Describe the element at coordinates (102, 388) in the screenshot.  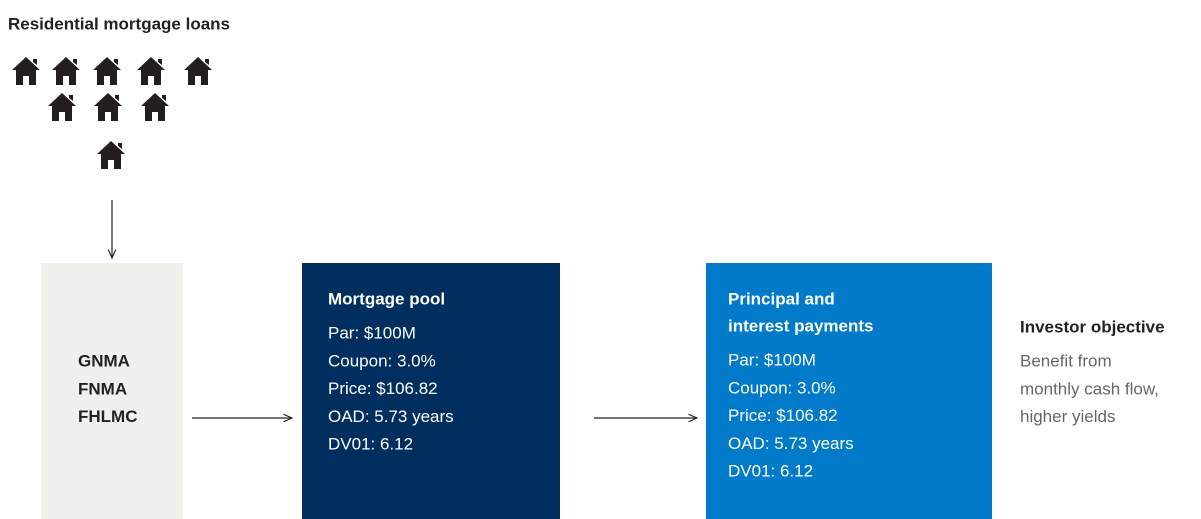
I see `node-line: FNMA` at that location.